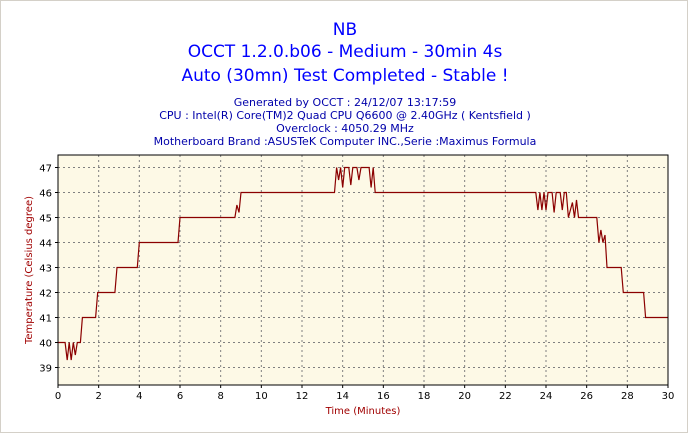 The width and height of the screenshot is (690, 435). I want to click on x-tick-label: 16, so click(383, 396).